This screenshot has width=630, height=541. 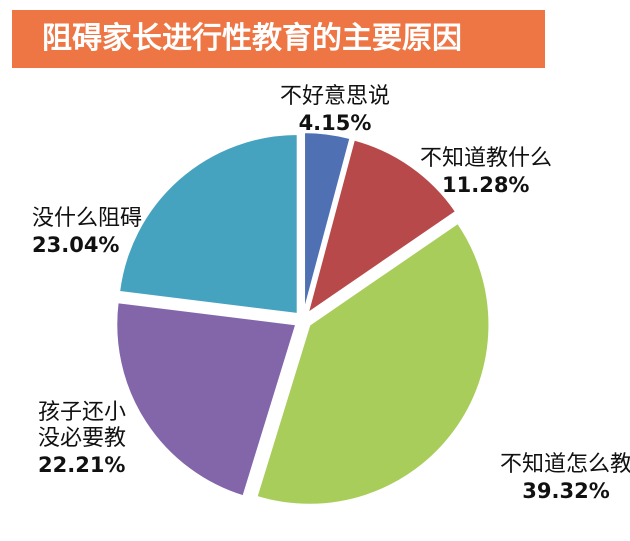 What do you see at coordinates (82, 412) in the screenshot?
I see `slice-3-name-line1: 孩子还小` at bounding box center [82, 412].